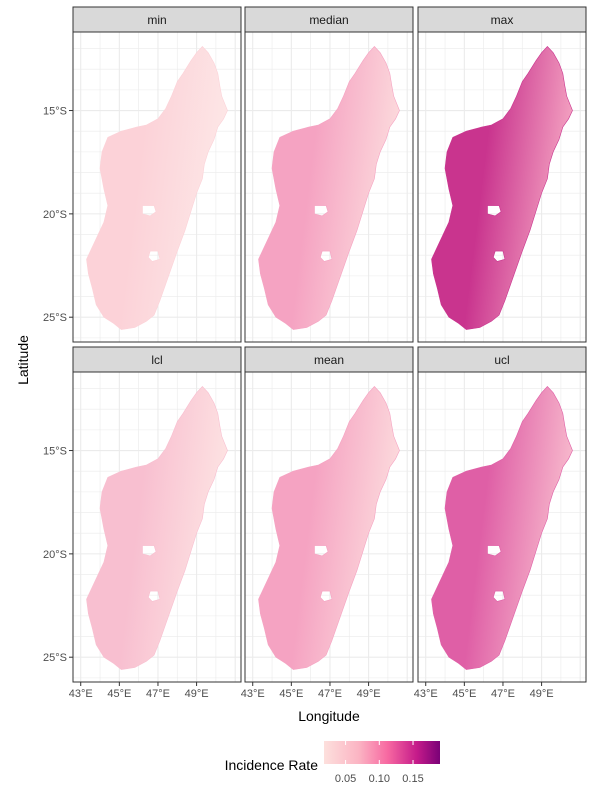  What do you see at coordinates (345, 779) in the screenshot?
I see `legend-tick-label: 0.05` at bounding box center [345, 779].